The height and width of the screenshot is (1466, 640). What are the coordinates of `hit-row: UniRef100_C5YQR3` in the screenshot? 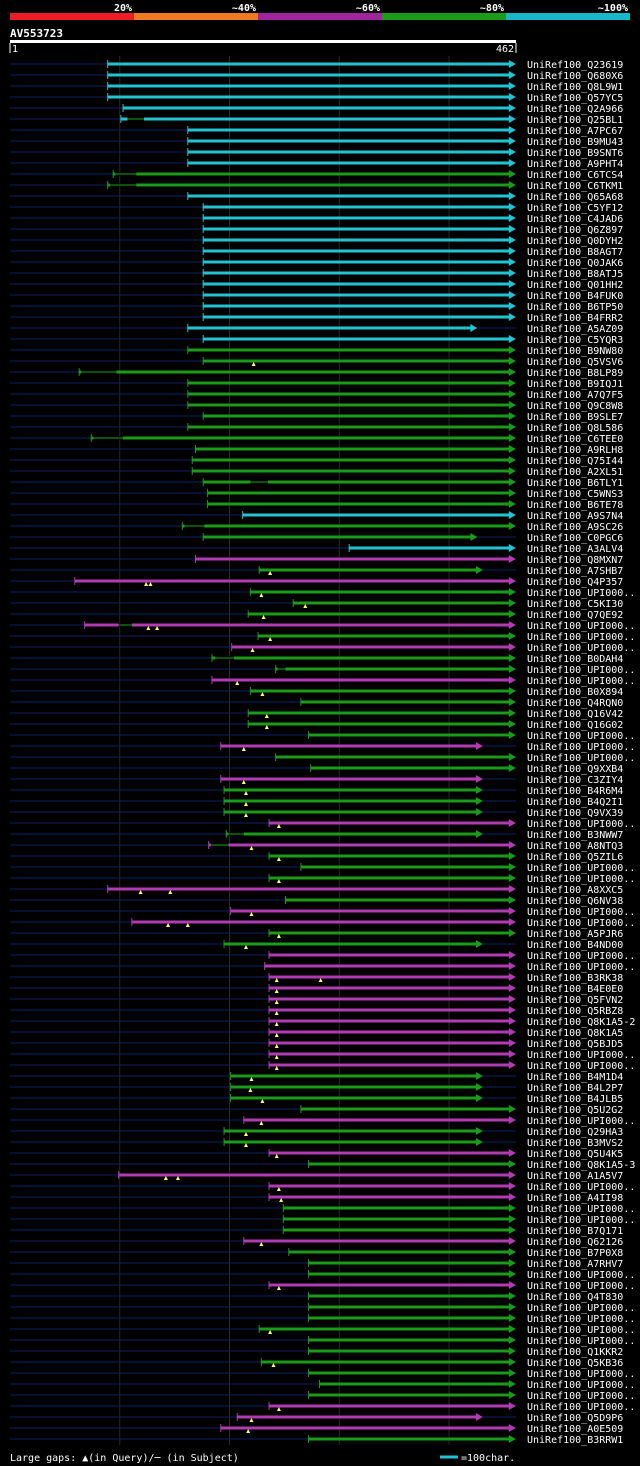 It's located at (316, 340).